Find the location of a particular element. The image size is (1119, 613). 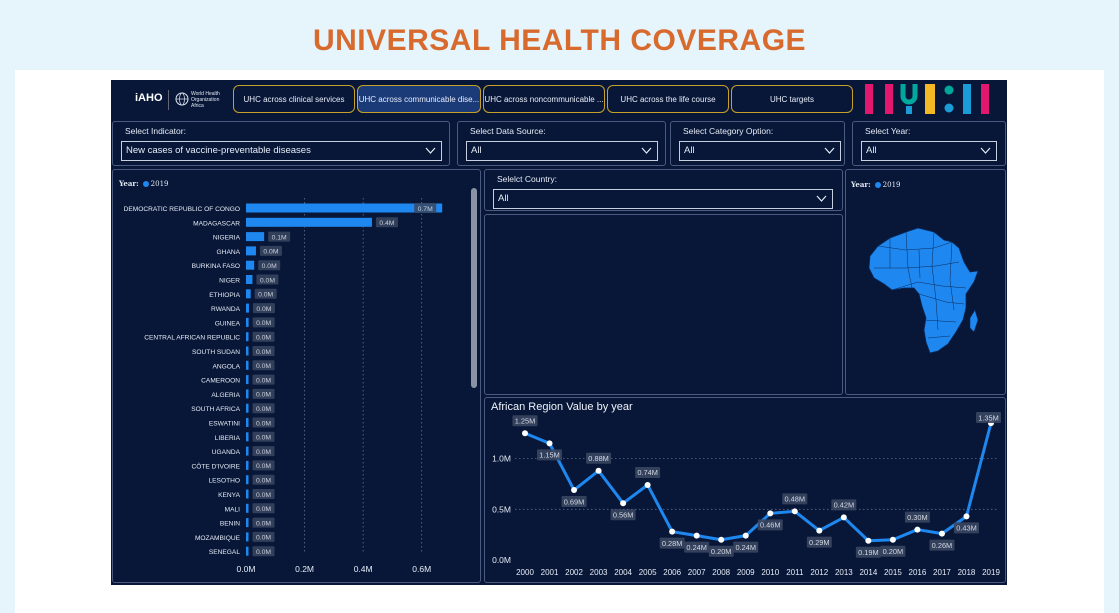

scrollbar is located at coordinates (474, 288).